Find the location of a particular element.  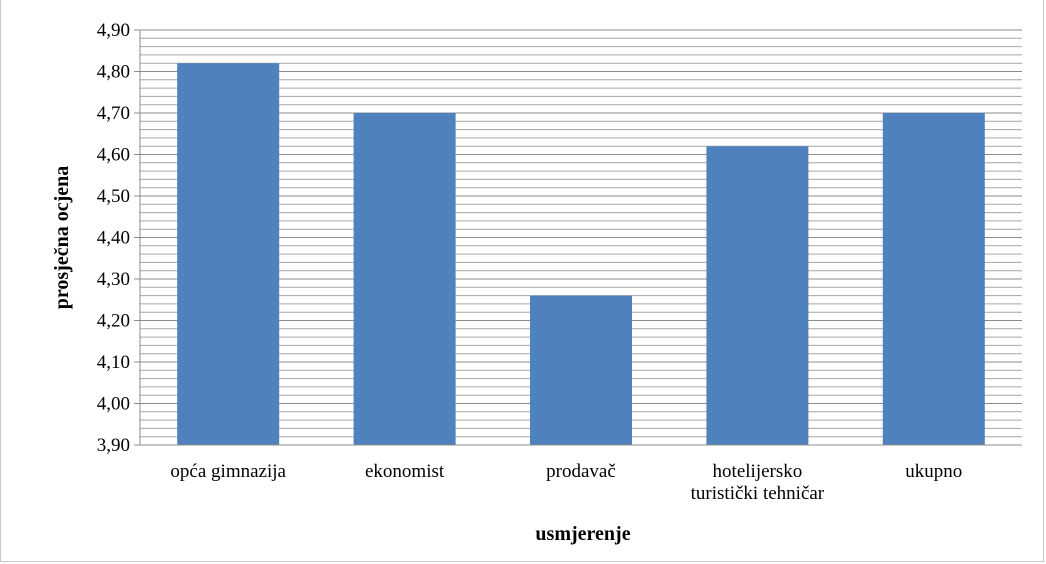

x-tick-label-line: turistički tehničar is located at coordinates (758, 493).